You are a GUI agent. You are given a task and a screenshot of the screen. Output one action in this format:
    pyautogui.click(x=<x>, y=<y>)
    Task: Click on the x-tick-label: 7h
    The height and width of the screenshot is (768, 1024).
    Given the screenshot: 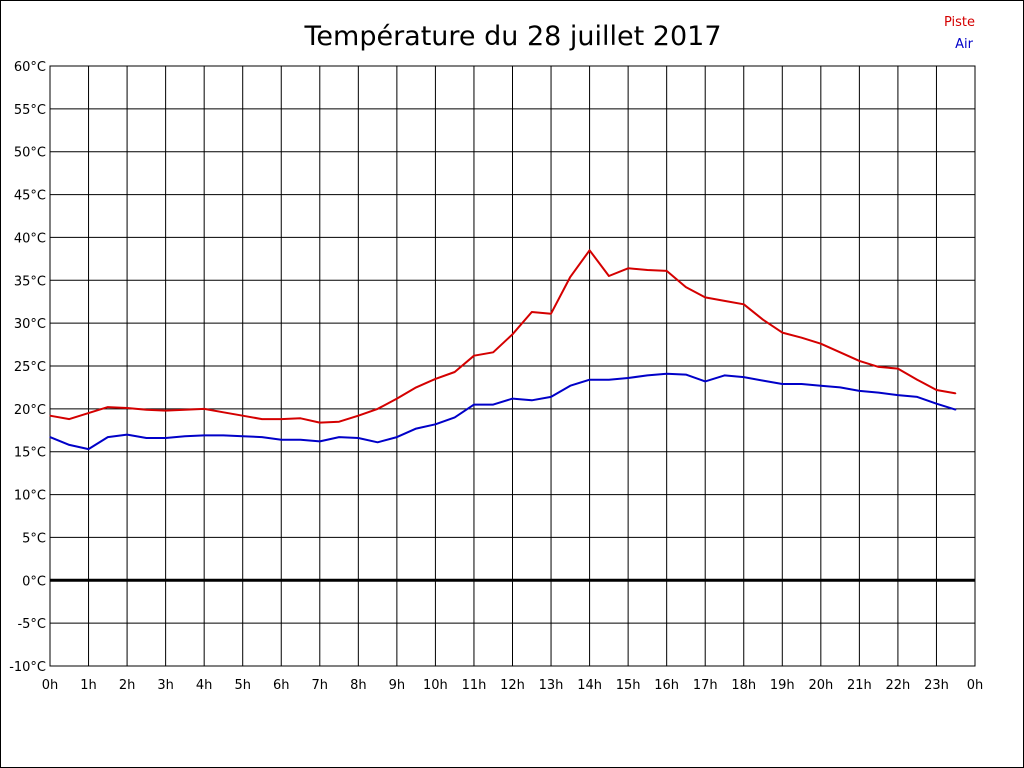 What is the action you would take?
    pyautogui.click(x=320, y=685)
    